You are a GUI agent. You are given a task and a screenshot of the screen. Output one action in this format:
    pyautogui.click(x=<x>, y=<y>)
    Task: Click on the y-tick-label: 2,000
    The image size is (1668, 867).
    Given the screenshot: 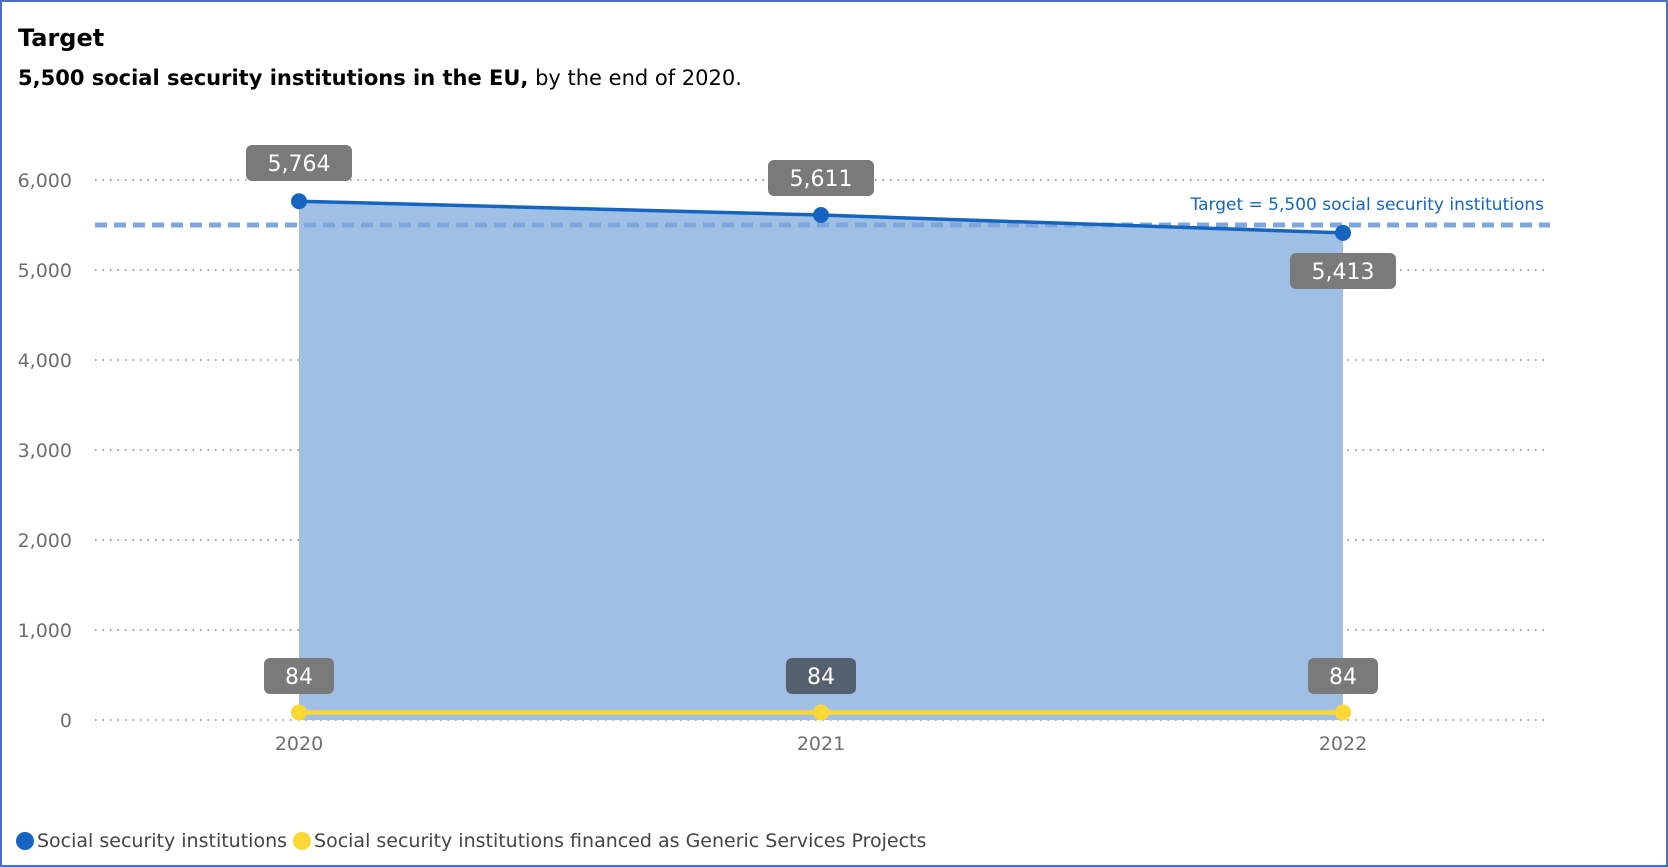 What is the action you would take?
    pyautogui.click(x=45, y=541)
    